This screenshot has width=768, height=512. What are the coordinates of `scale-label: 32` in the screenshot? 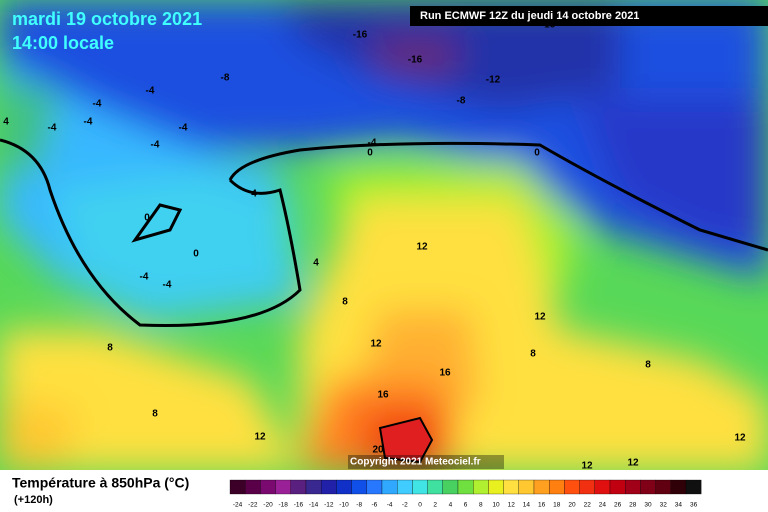 It's located at (664, 505).